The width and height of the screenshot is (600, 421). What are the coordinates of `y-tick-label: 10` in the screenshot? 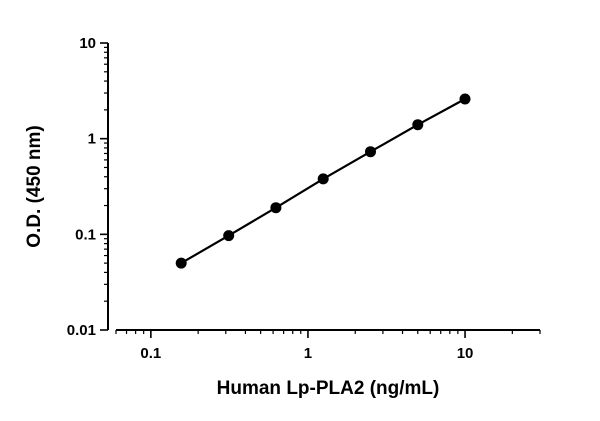 It's located at (87, 43).